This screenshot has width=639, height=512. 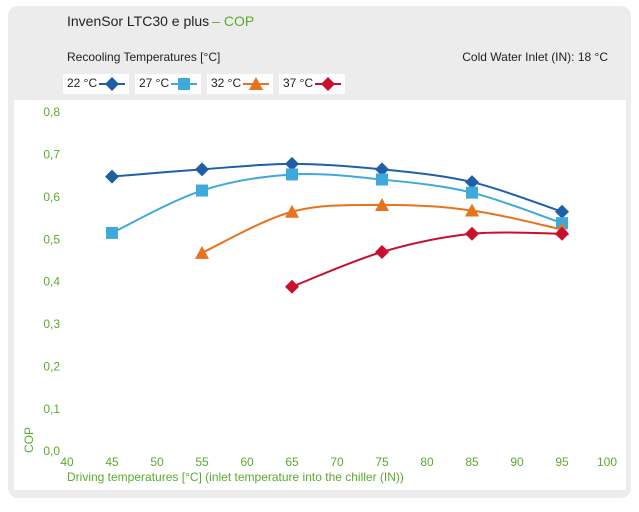 I want to click on x-tick-label: 50, so click(x=157, y=462).